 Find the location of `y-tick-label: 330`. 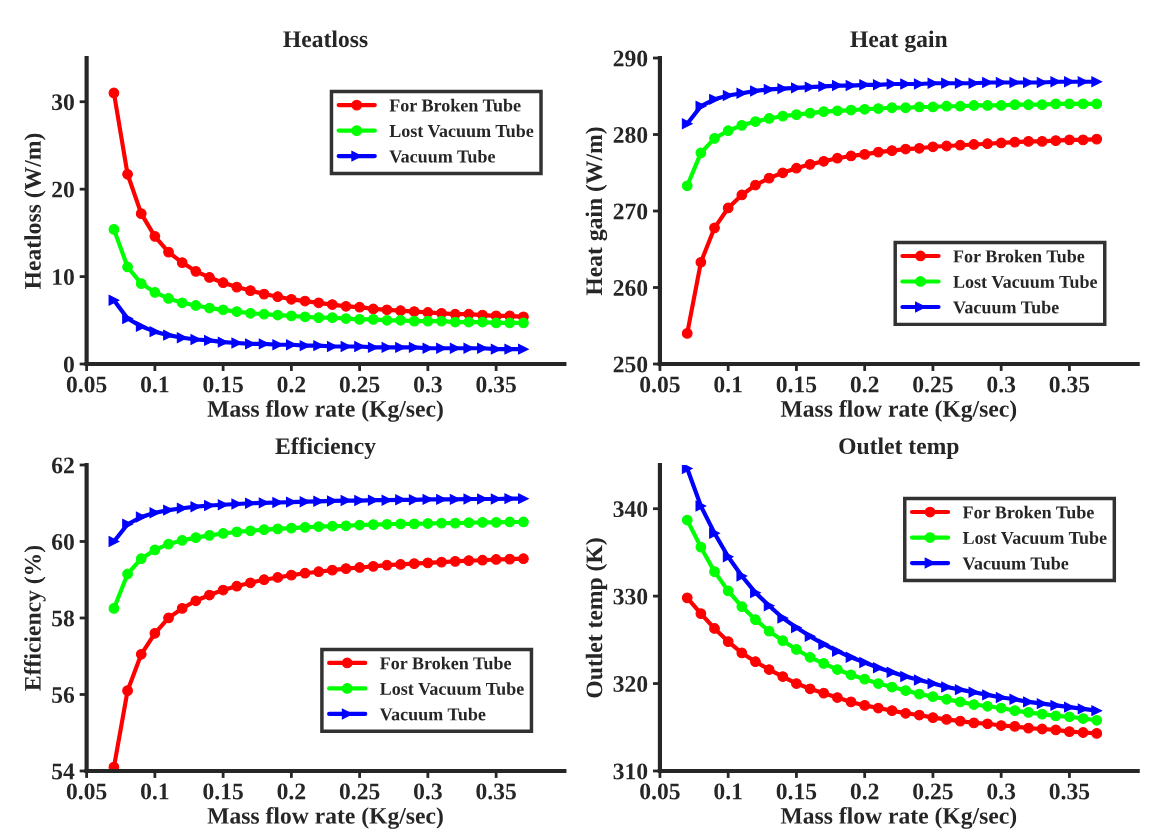

y-tick-label: 330 is located at coordinates (630, 596).